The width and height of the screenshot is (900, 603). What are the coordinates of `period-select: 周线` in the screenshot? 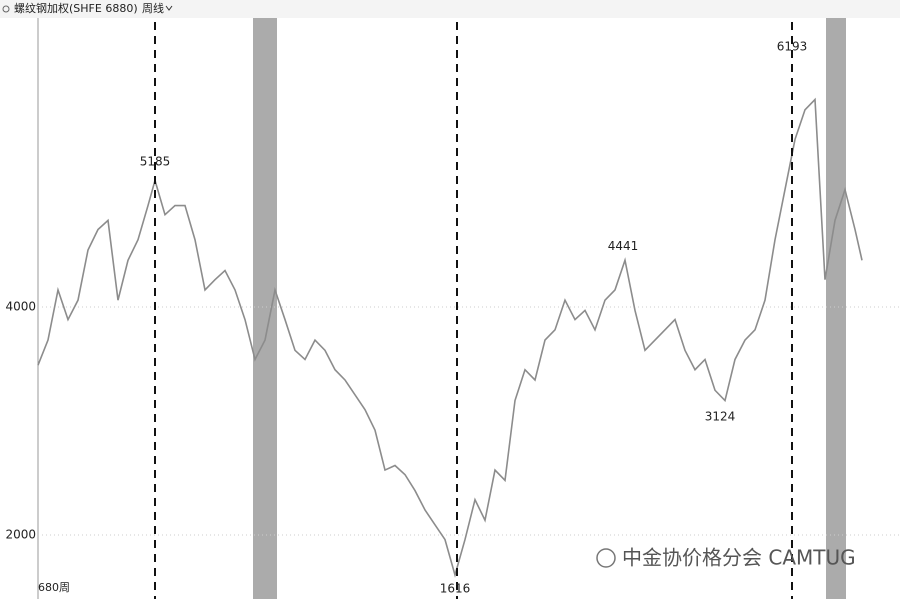 It's located at (153, 8).